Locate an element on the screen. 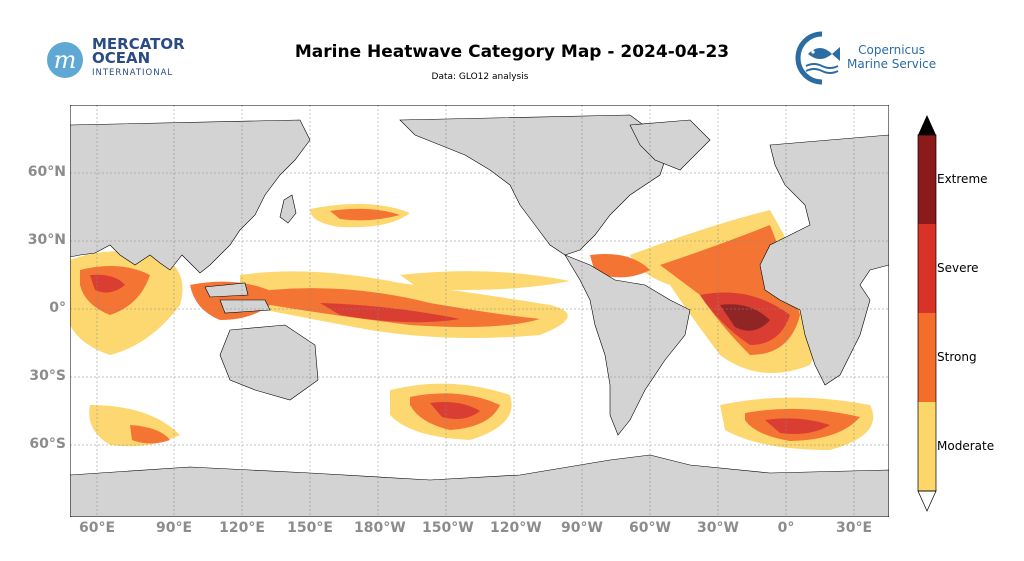 The width and height of the screenshot is (1024, 561). lat-tick-label: 60°S is located at coordinates (47, 444).